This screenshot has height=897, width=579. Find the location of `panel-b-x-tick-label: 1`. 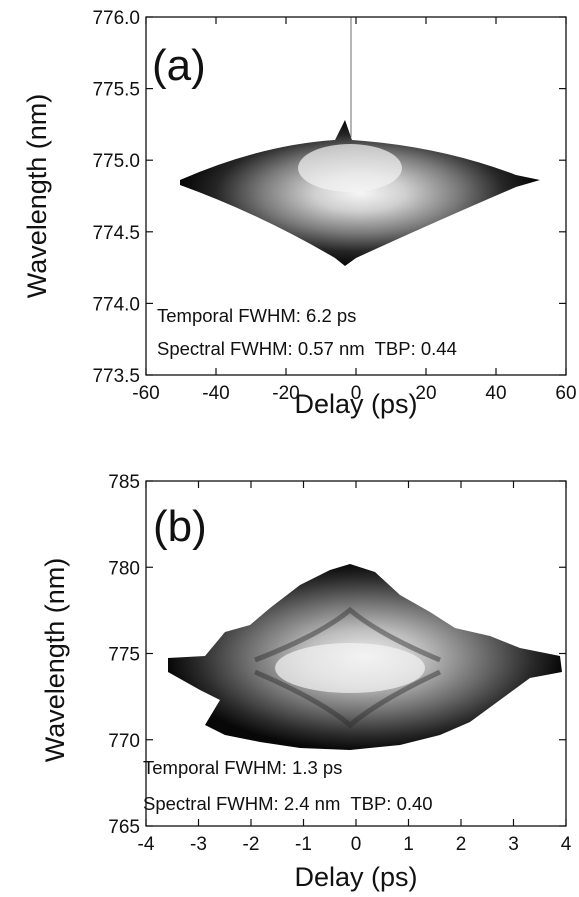

panel-b-x-tick-label: 1 is located at coordinates (408, 844).